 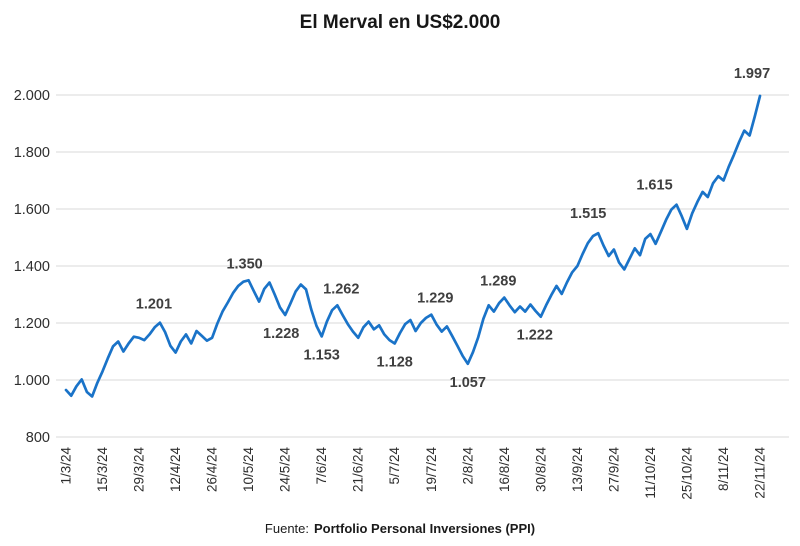 I want to click on x-axis-tick-label: 26/4/24, so click(x=212, y=470).